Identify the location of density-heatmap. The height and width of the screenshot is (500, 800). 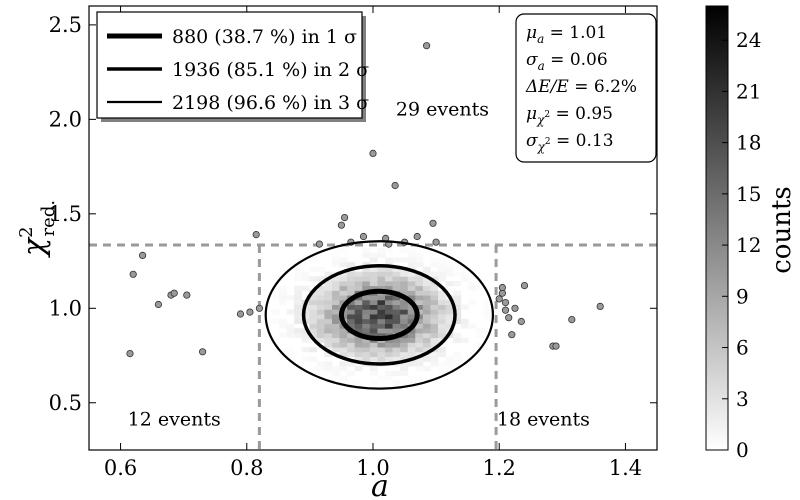
(381, 314).